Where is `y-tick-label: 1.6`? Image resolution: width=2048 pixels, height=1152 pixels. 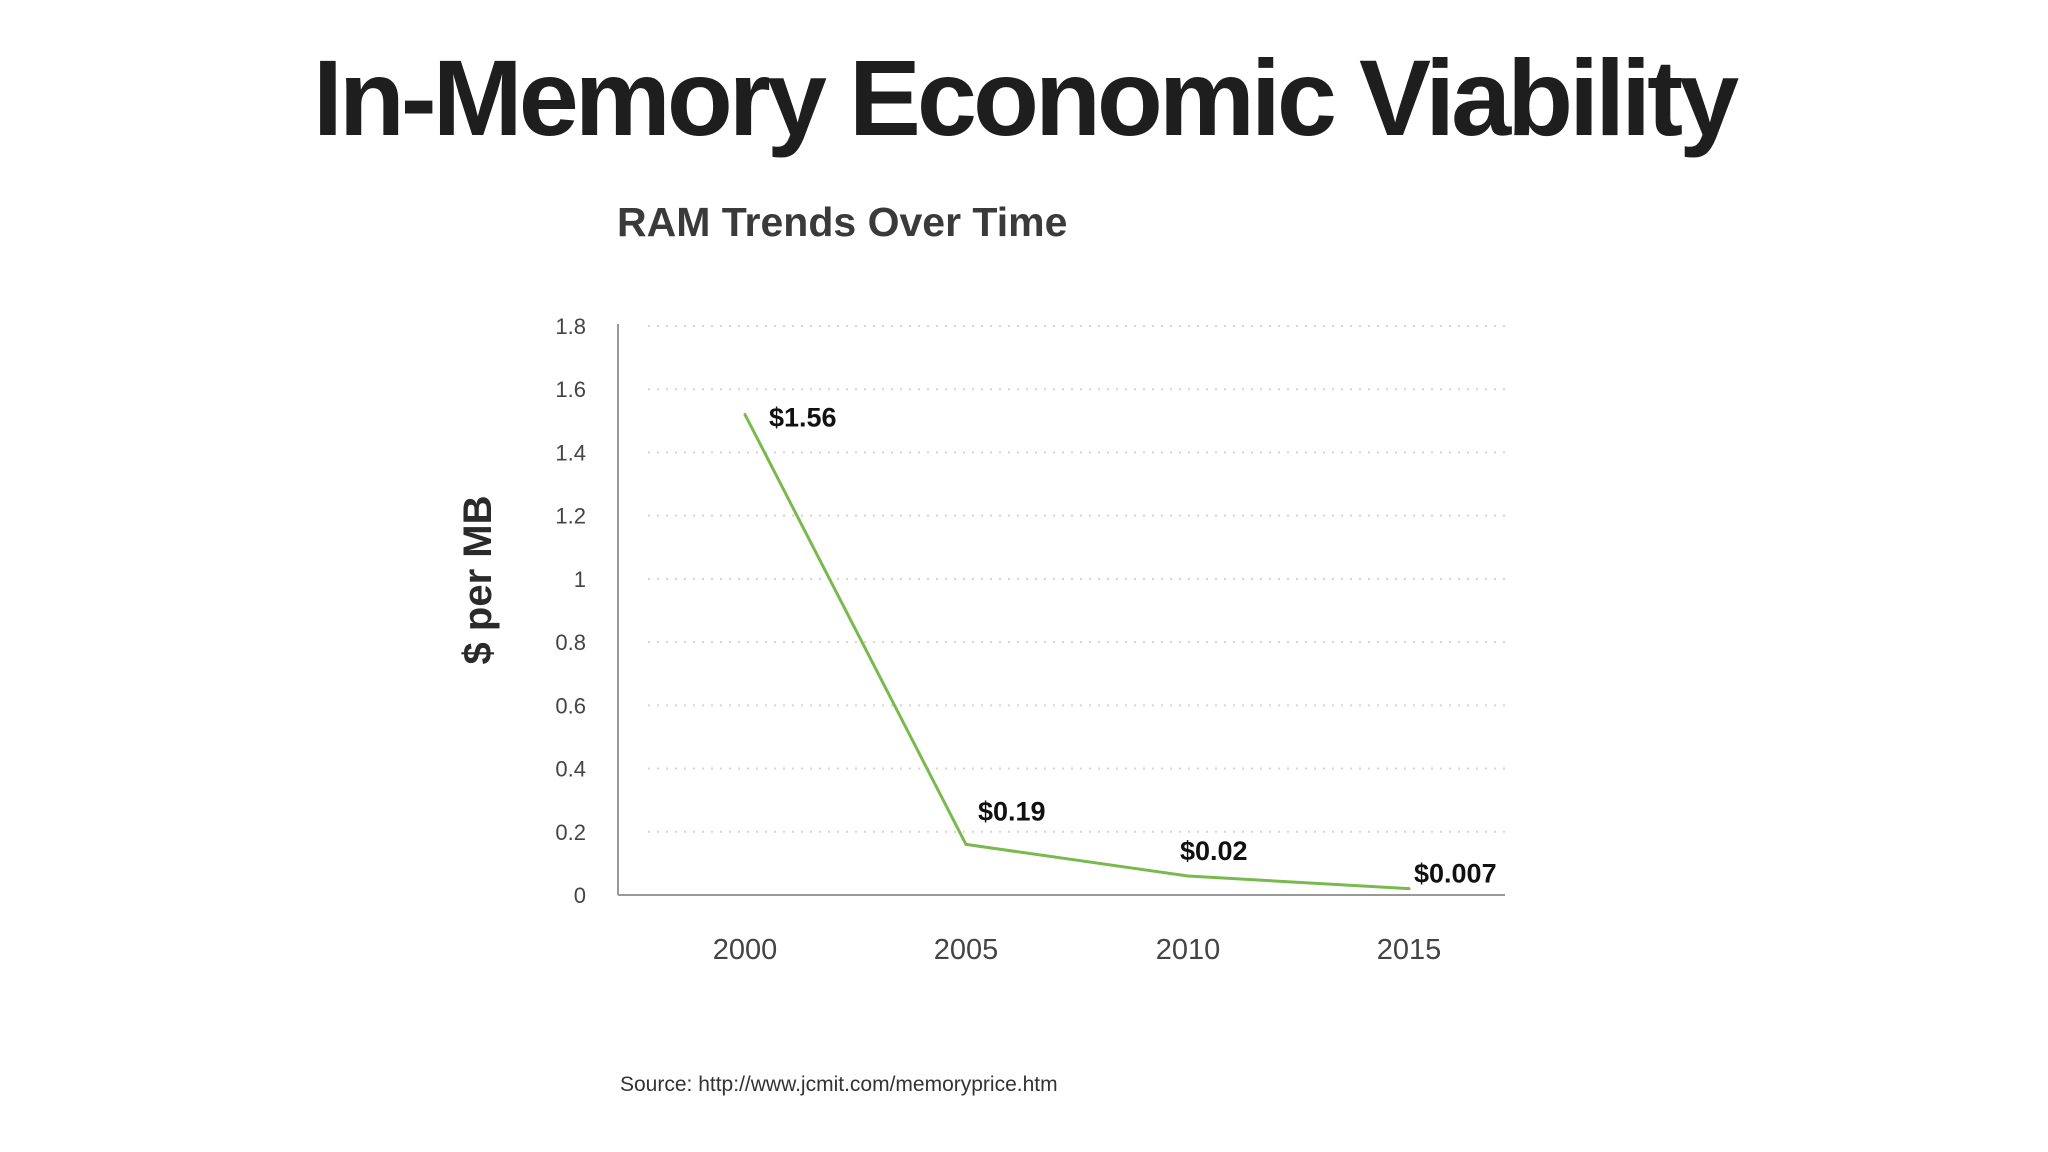 y-tick-label: 1.6 is located at coordinates (570, 389).